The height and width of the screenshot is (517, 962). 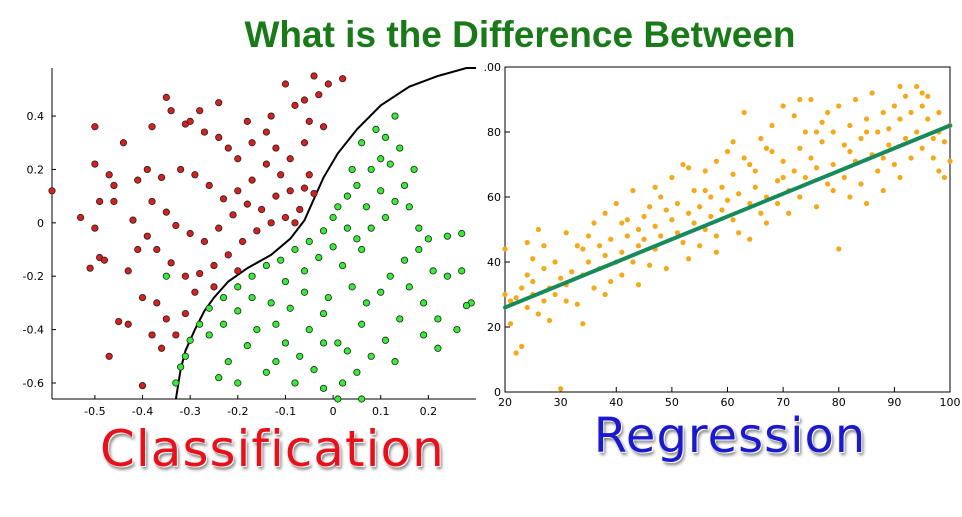 What do you see at coordinates (728, 402) in the screenshot?
I see `regression-x-tick-label: 60` at bounding box center [728, 402].